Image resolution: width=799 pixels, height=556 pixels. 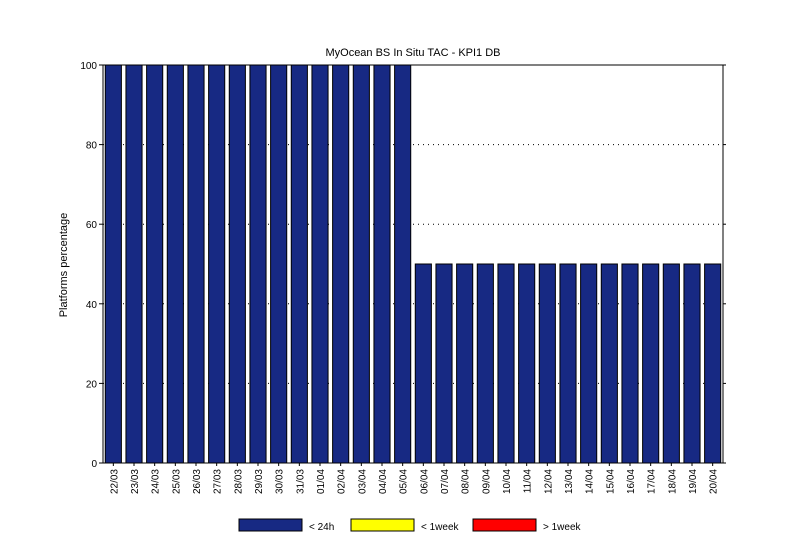 What do you see at coordinates (341, 264) in the screenshot?
I see `bar-0-02/04` at bounding box center [341, 264].